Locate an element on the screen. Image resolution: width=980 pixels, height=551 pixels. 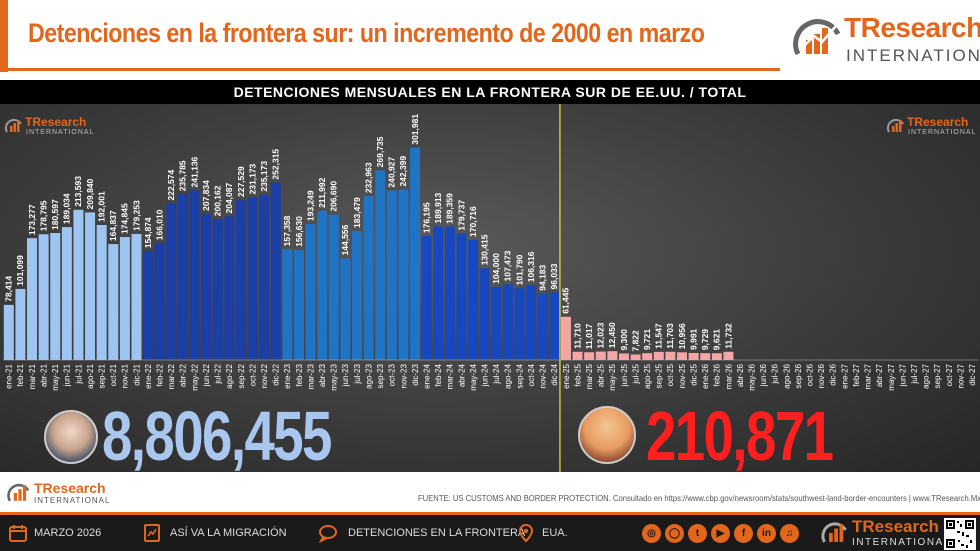
data-label-dic-22: 252,315 is located at coordinates (276, 164).